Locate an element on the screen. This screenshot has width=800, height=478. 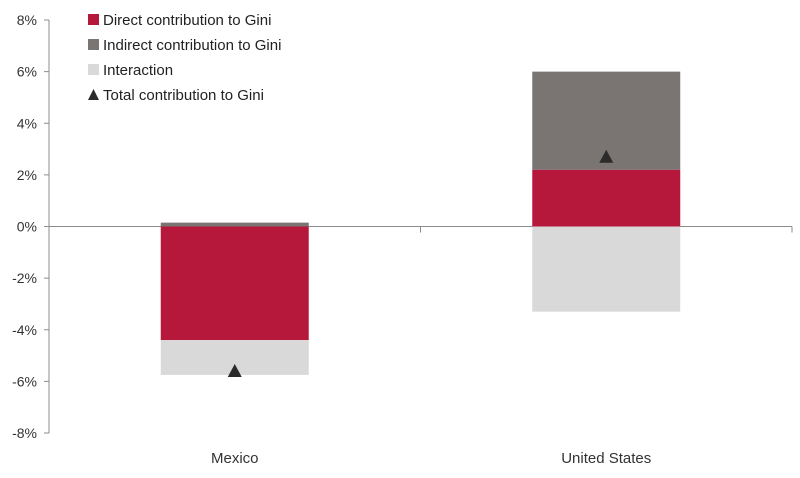
legend-swatch-direct-contribution-to-gini is located at coordinates (93, 19).